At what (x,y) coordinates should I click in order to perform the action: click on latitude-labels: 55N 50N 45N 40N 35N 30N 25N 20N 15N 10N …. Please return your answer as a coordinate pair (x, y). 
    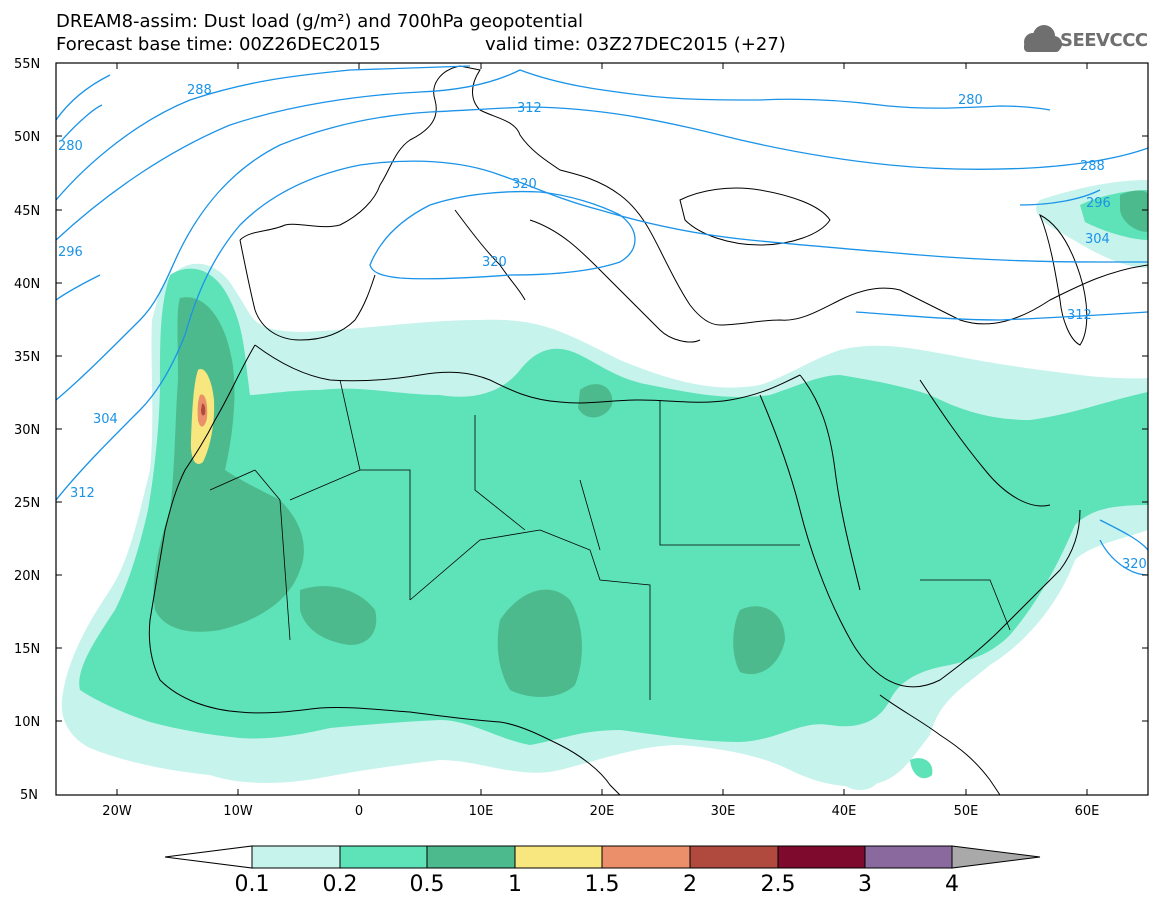
    Looking at the image, I should click on (27, 430).